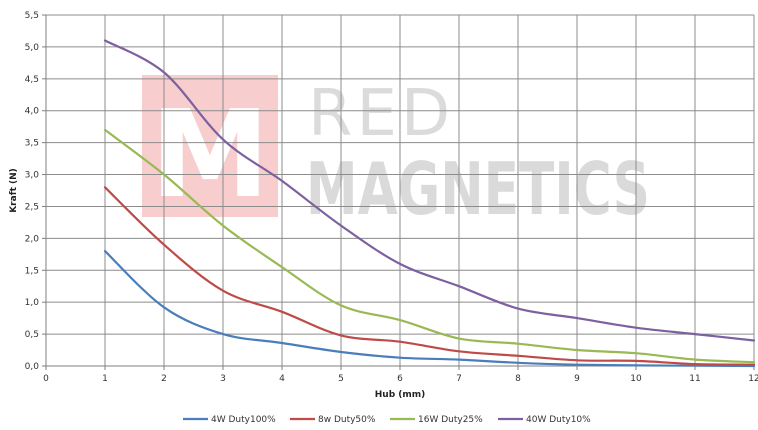 The image size is (758, 430). What do you see at coordinates (518, 379) in the screenshot?
I see `x-tick-label: 8` at bounding box center [518, 379].